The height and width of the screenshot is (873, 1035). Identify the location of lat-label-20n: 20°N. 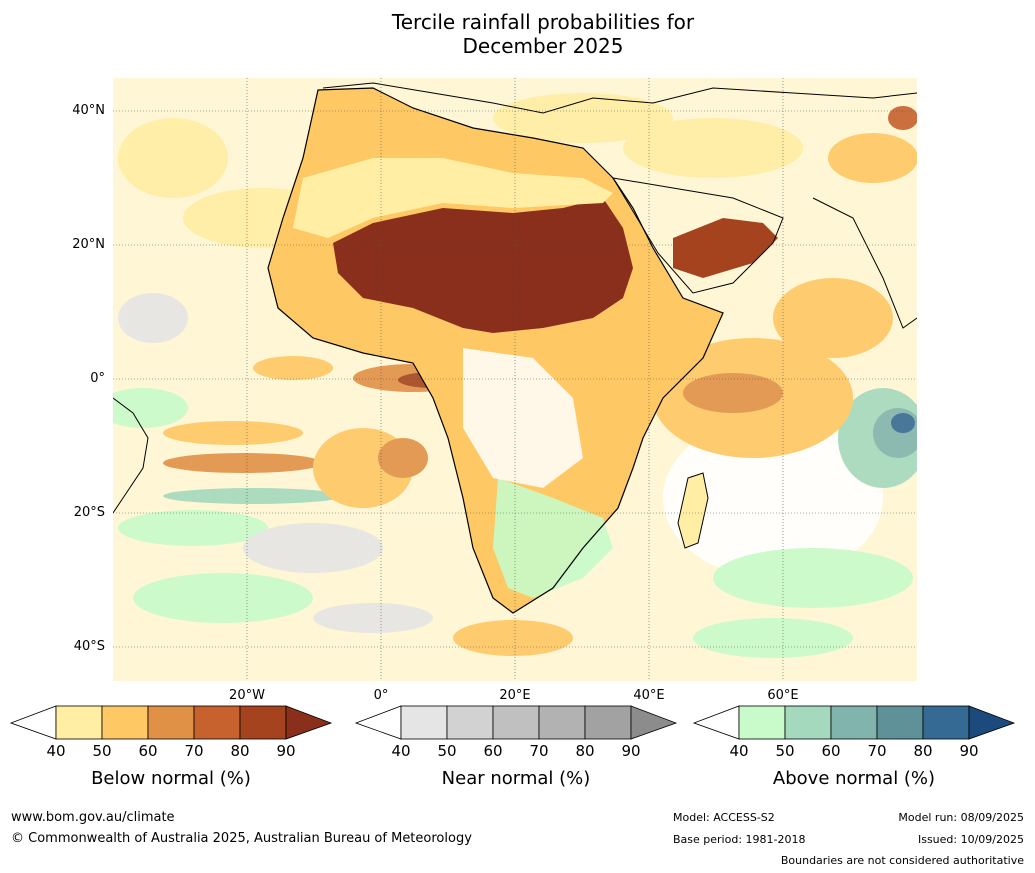
(88, 244).